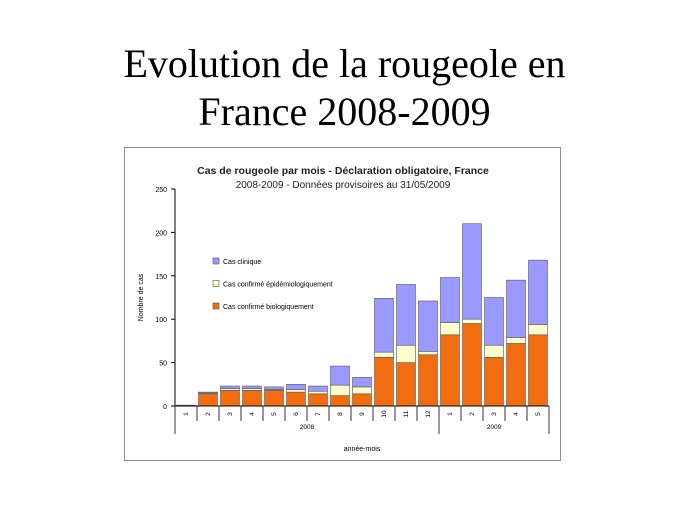 The image size is (689, 517). I want to click on year-label: 2008, so click(307, 427).